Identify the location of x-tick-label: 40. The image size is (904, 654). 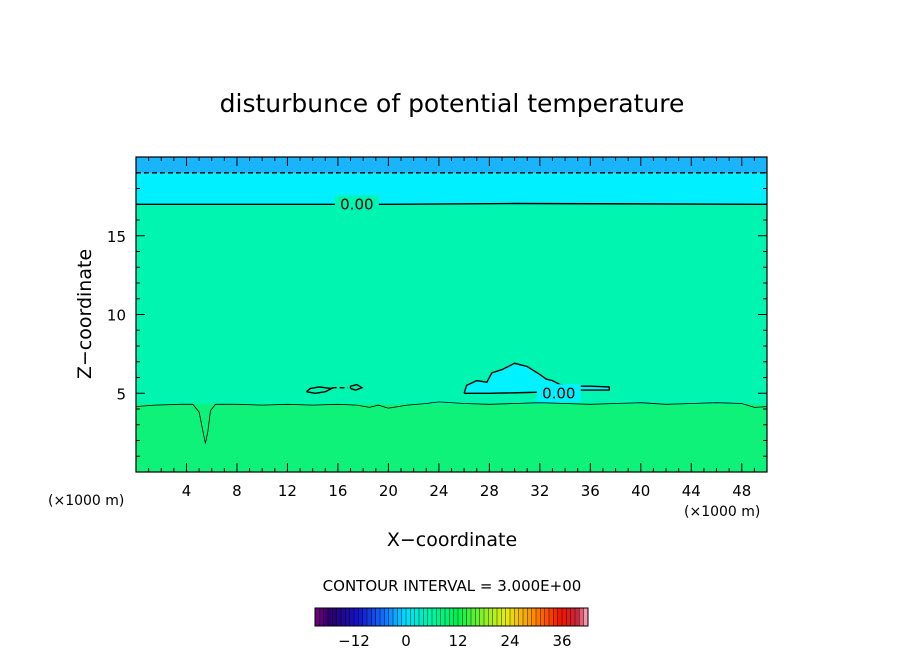
(640, 491).